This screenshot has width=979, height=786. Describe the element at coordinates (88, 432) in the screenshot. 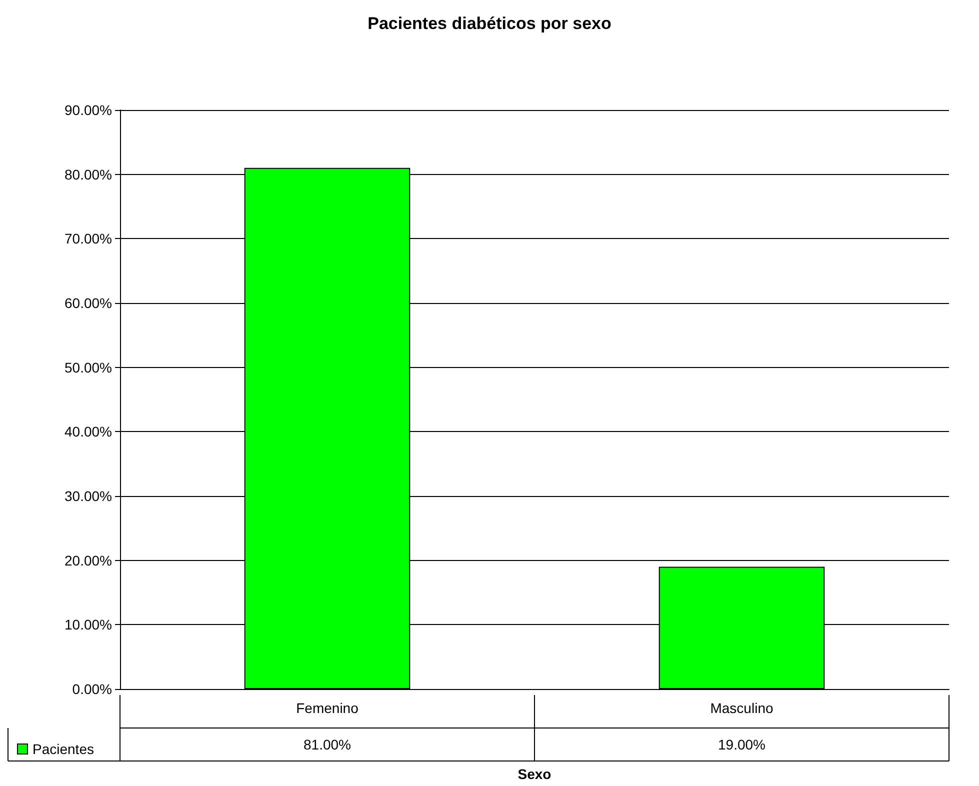

I see `y-tick-label: 40.00%` at that location.